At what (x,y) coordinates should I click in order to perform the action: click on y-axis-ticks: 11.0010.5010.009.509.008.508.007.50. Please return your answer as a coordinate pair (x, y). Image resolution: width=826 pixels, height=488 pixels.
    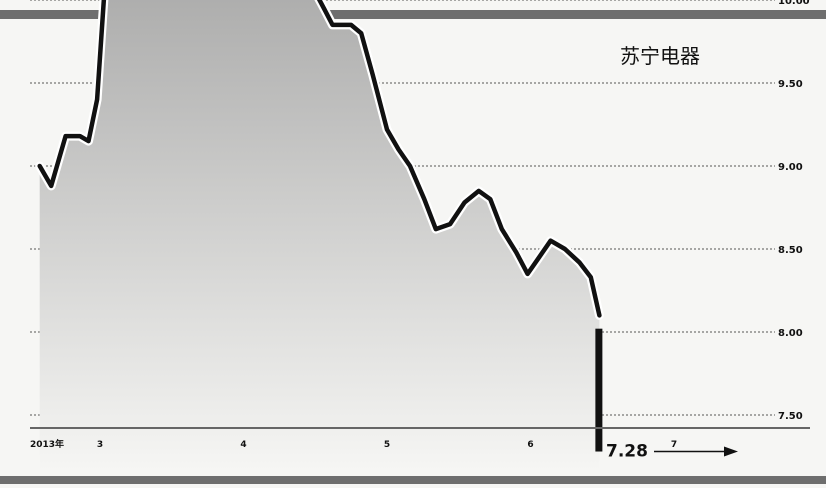
    Looking at the image, I should click on (794, 211).